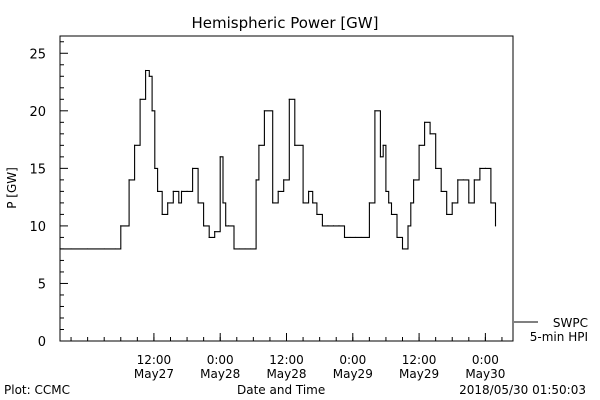 The image size is (600, 400). What do you see at coordinates (559, 337) in the screenshot?
I see `legend-label-hpi: 5-min HPI` at bounding box center [559, 337].